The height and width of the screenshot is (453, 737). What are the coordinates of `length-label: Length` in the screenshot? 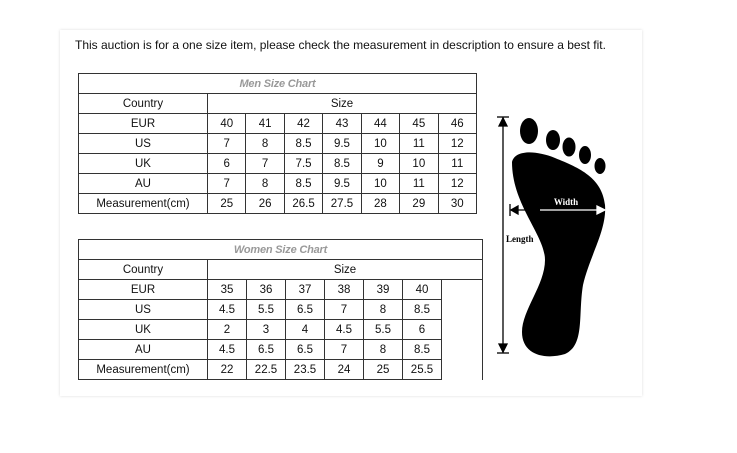 It's located at (520, 239).